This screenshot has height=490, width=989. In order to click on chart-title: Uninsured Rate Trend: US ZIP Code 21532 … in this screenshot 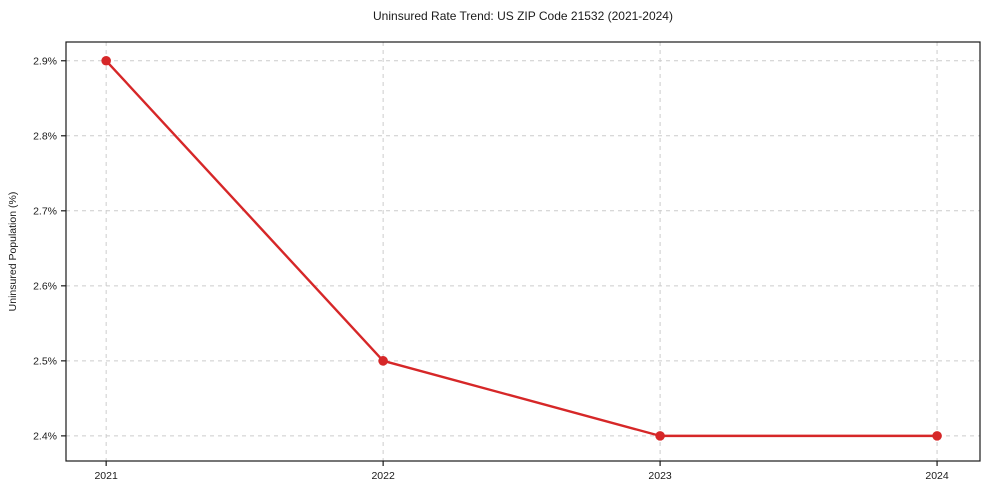, I will do `click(523, 16)`.